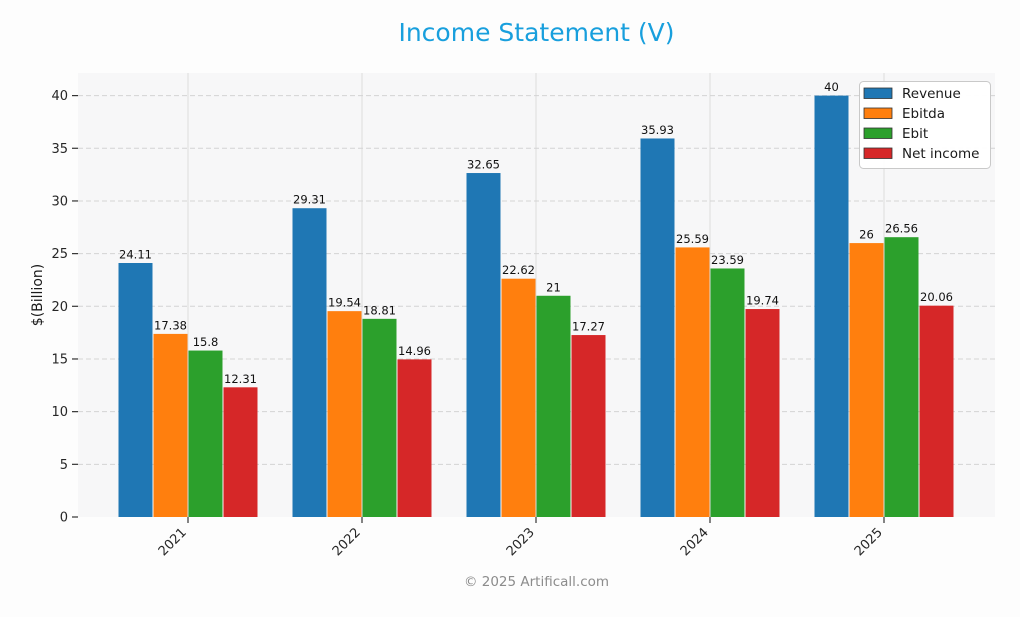 Image resolution: width=1020 pixels, height=617 pixels. I want to click on y-tick-label: 35, so click(59, 149).